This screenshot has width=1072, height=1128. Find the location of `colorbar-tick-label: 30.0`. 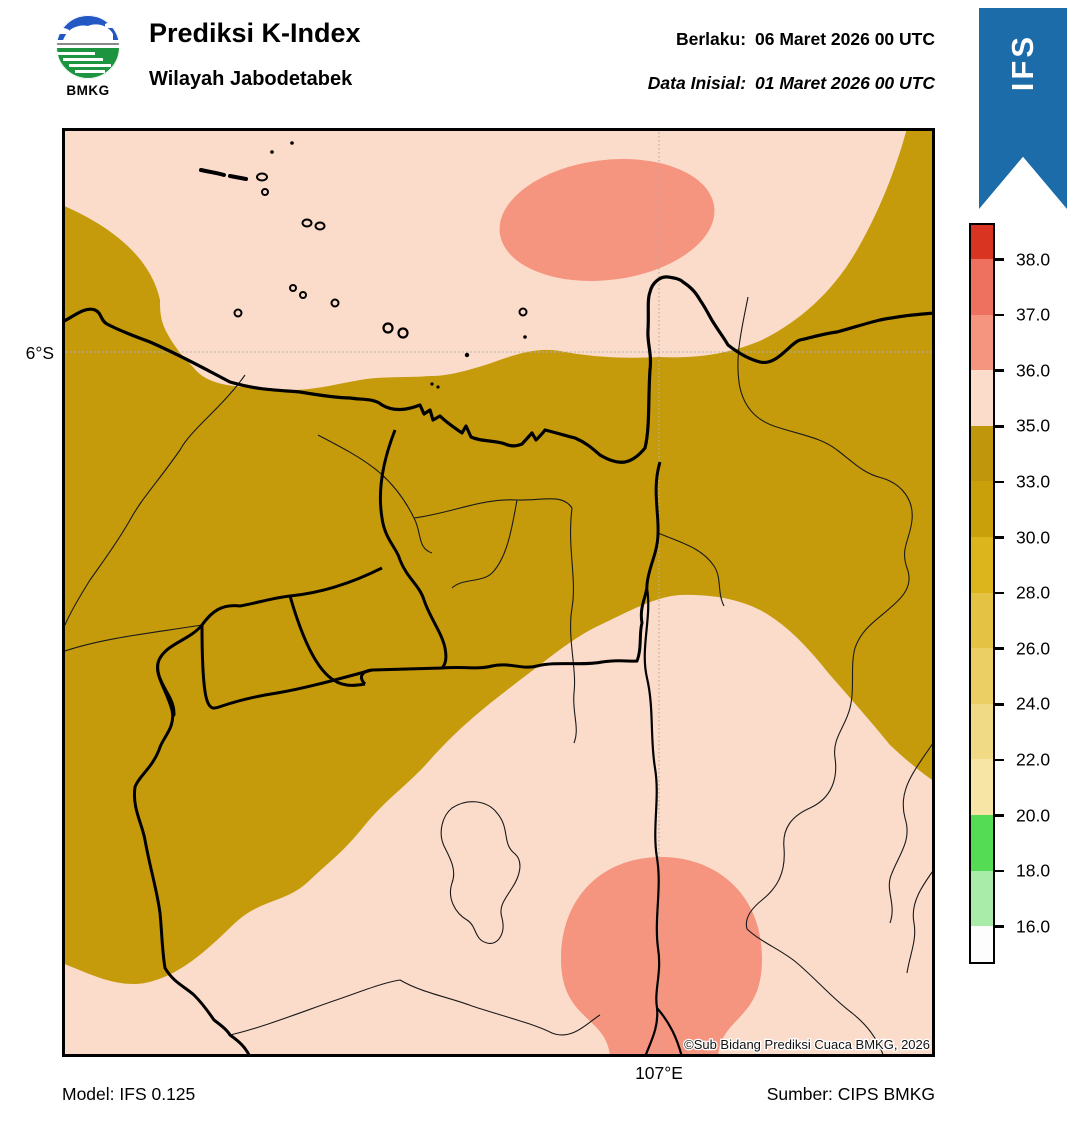

colorbar-tick-label: 30.0 is located at coordinates (1033, 537).